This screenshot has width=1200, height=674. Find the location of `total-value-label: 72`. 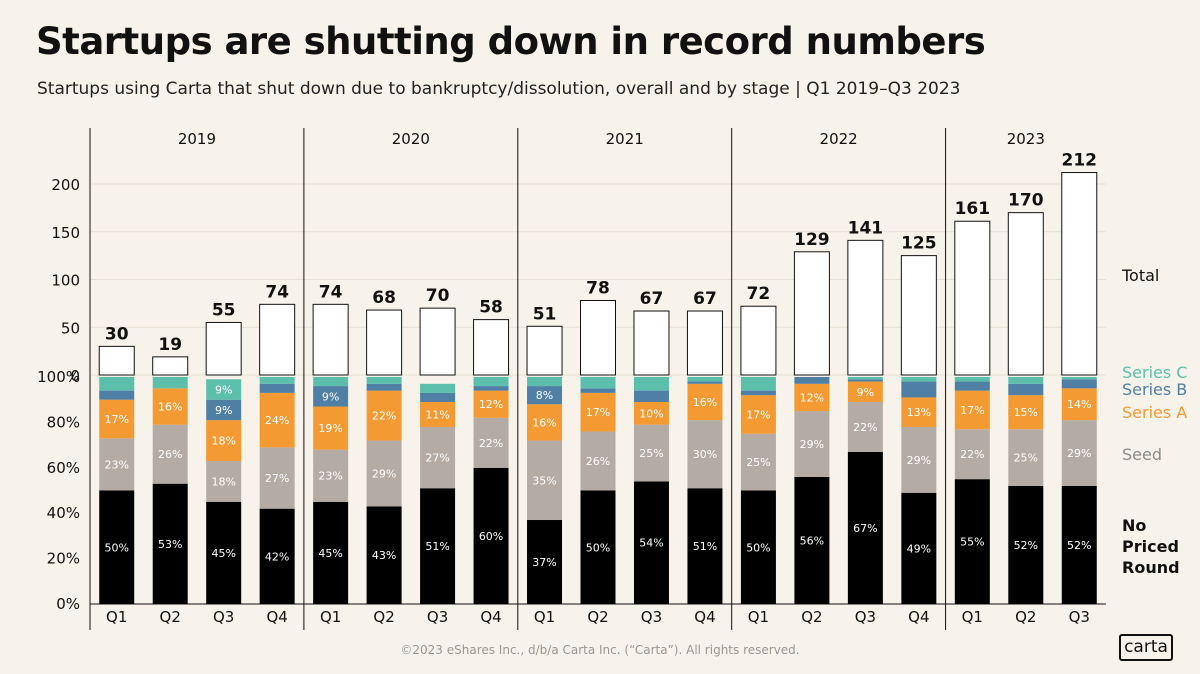

total-value-label: 72 is located at coordinates (759, 294).